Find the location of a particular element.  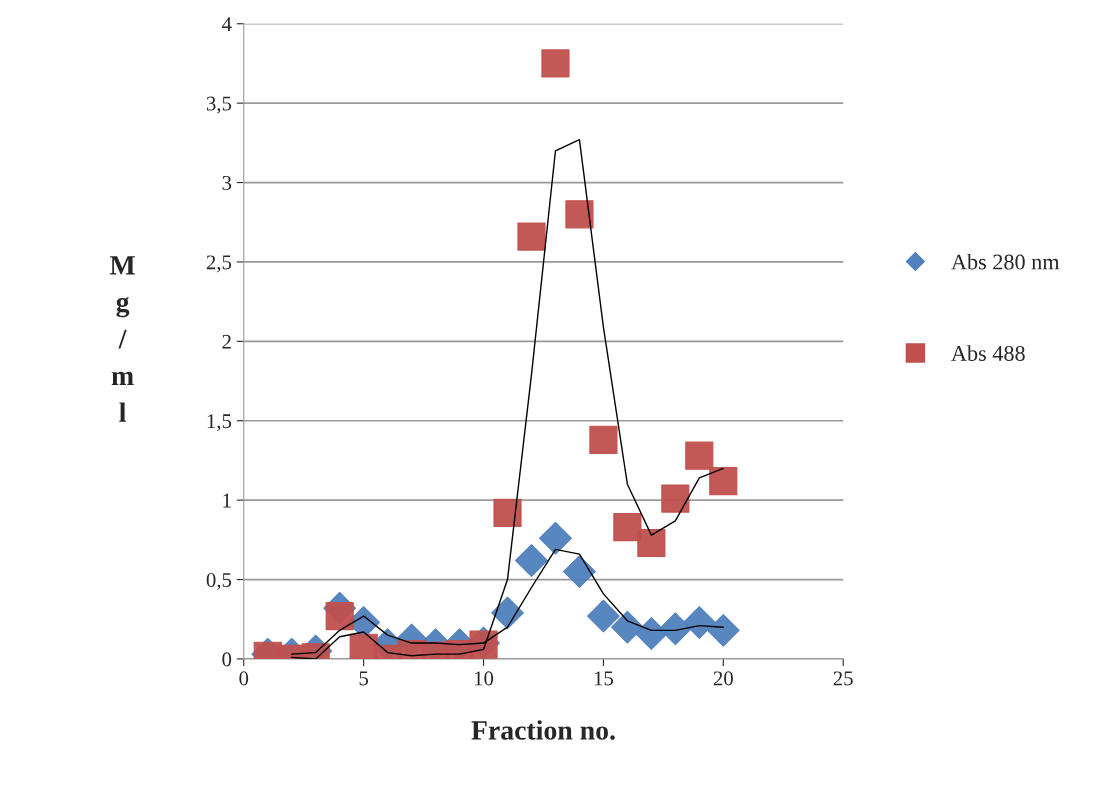

x-tick-label: 0 is located at coordinates (244, 678).